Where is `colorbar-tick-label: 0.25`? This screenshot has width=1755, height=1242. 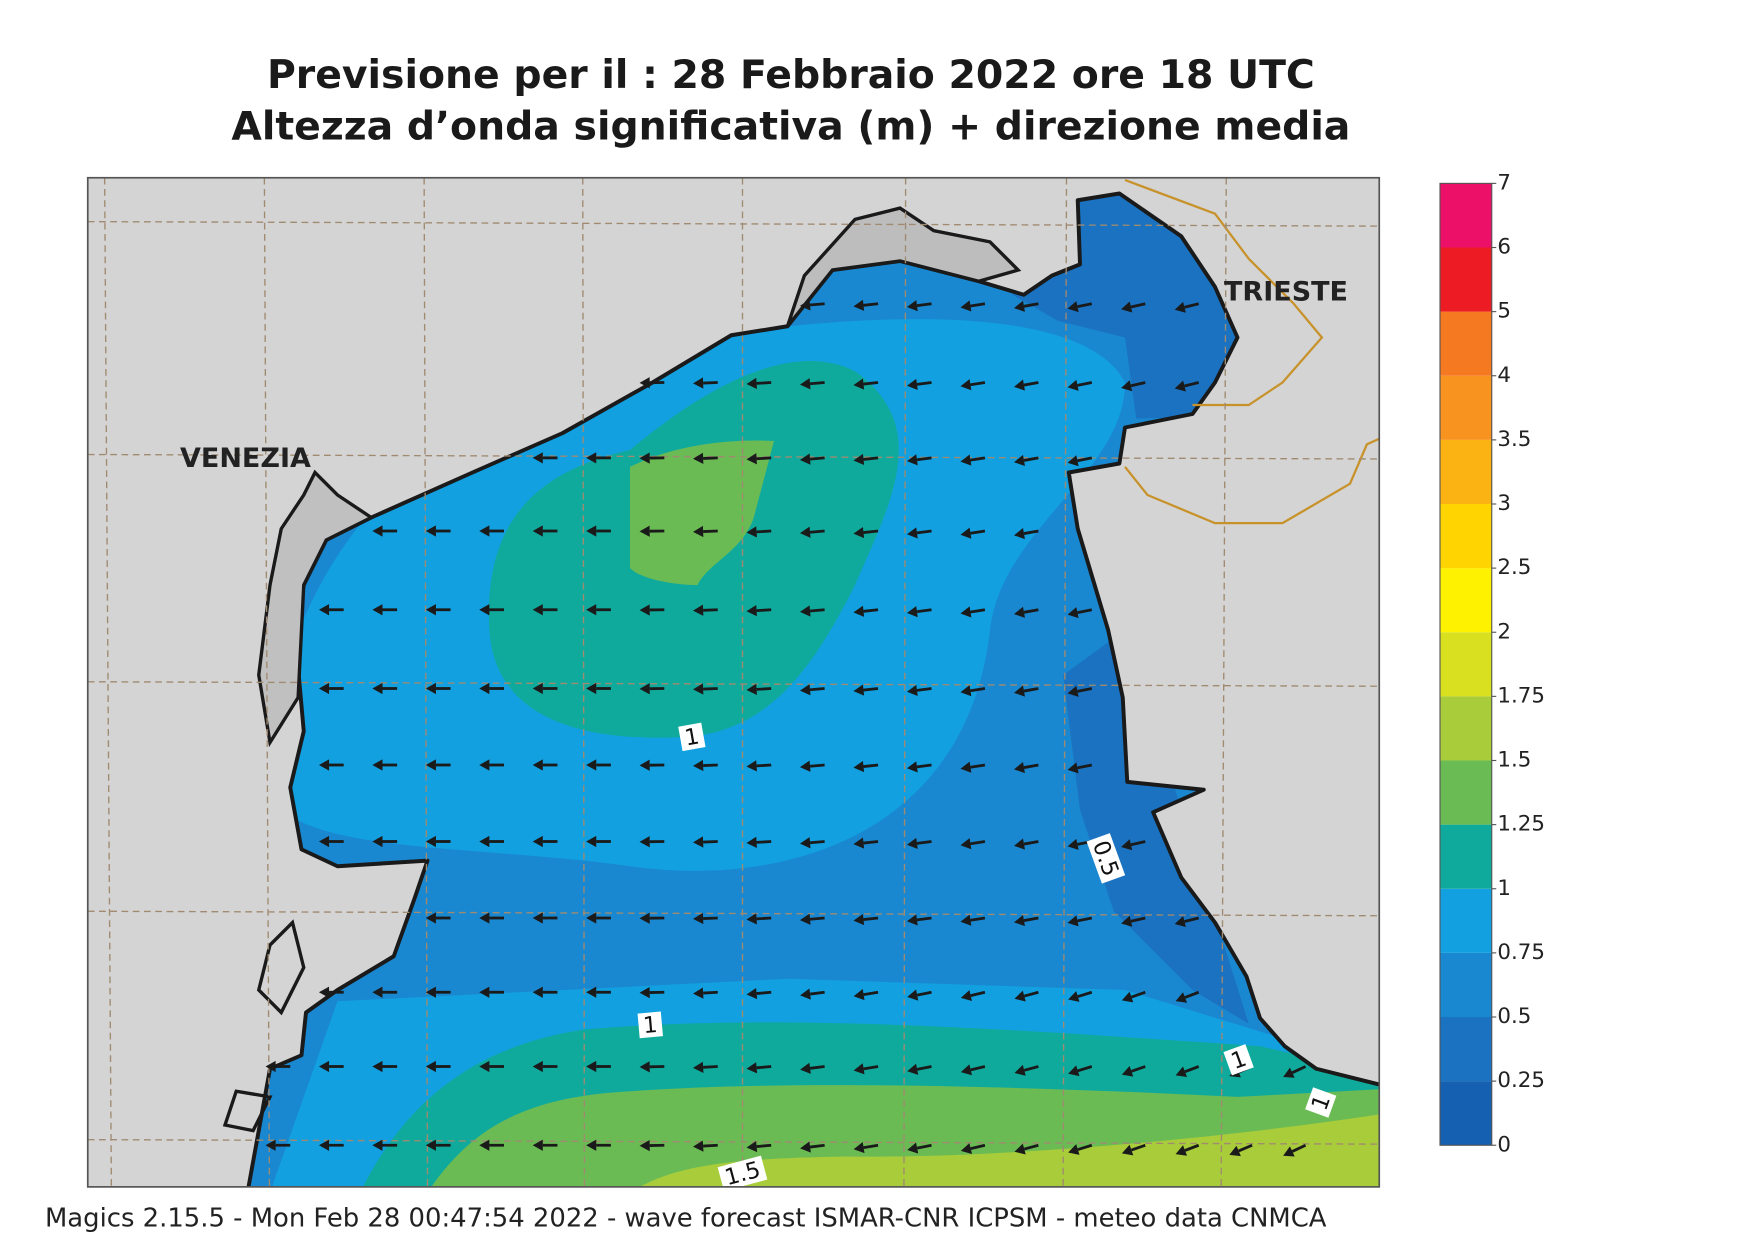
colorbar-tick-label: 0.25 is located at coordinates (1521, 1080).